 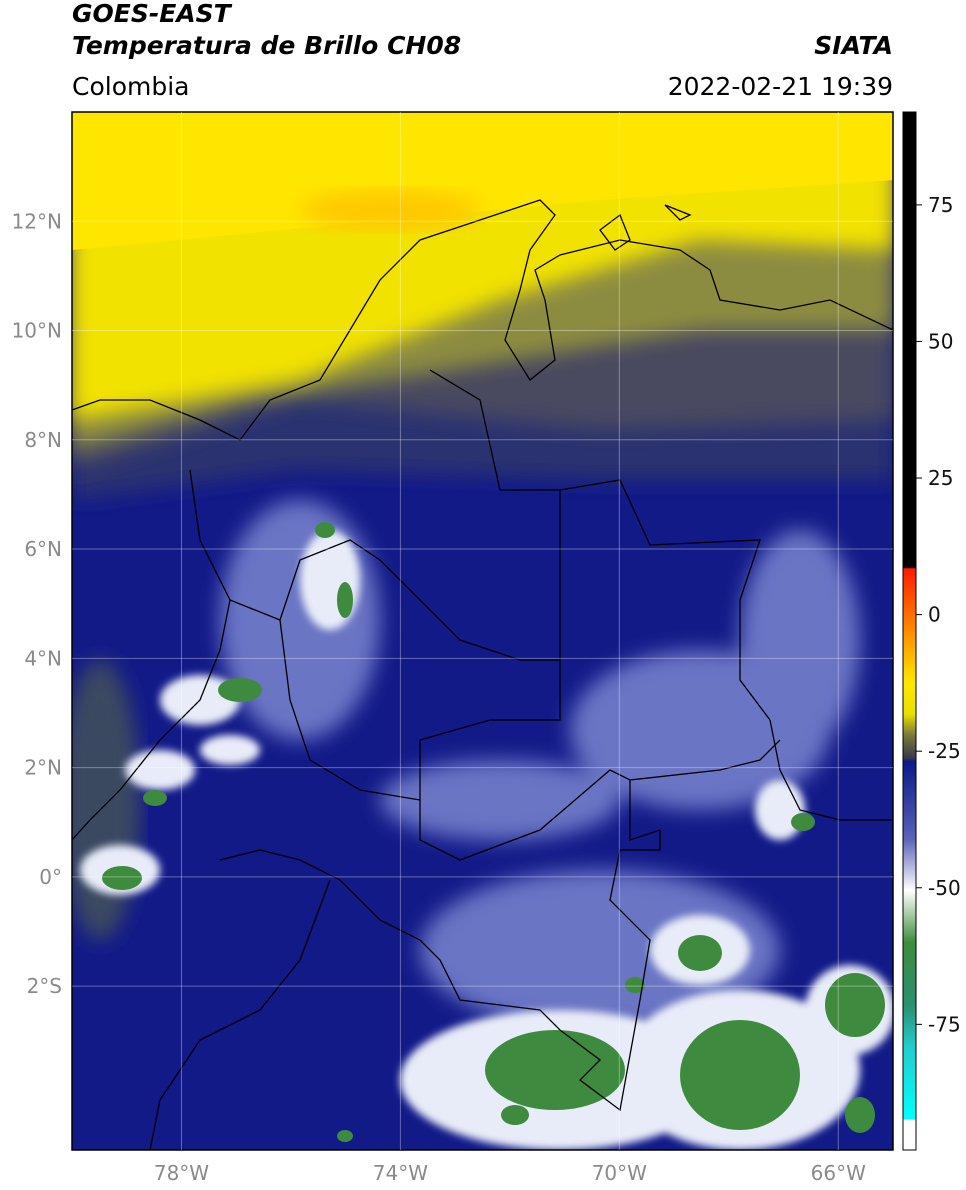 I want to click on lat-tick-label: 10°N, so click(x=37, y=331).